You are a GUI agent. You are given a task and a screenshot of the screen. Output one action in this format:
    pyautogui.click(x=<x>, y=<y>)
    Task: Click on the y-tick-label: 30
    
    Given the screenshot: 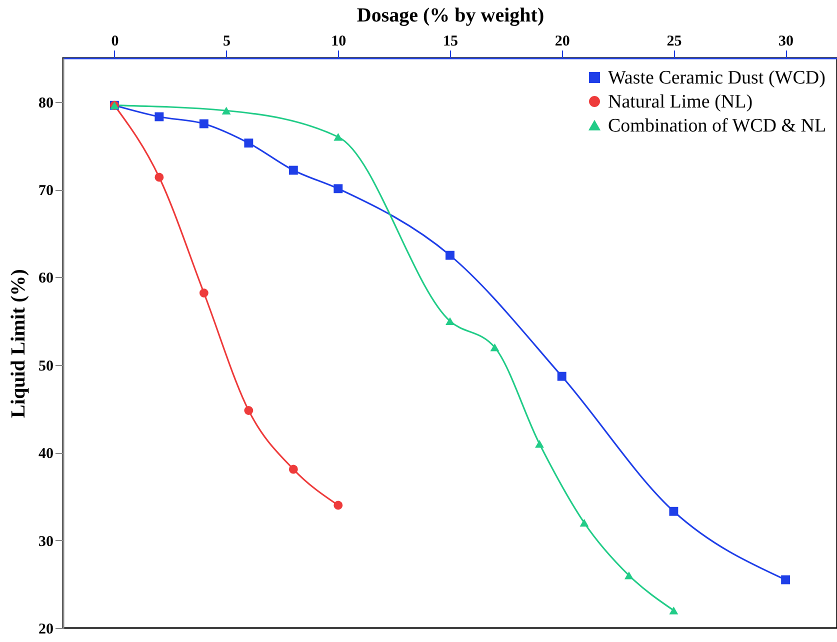 What is the action you would take?
    pyautogui.click(x=46, y=542)
    